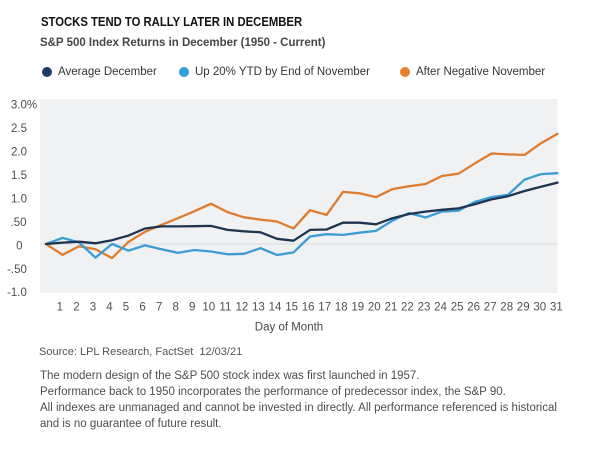  Describe the element at coordinates (60, 308) in the screenshot. I see `svg-text: 1` at that location.